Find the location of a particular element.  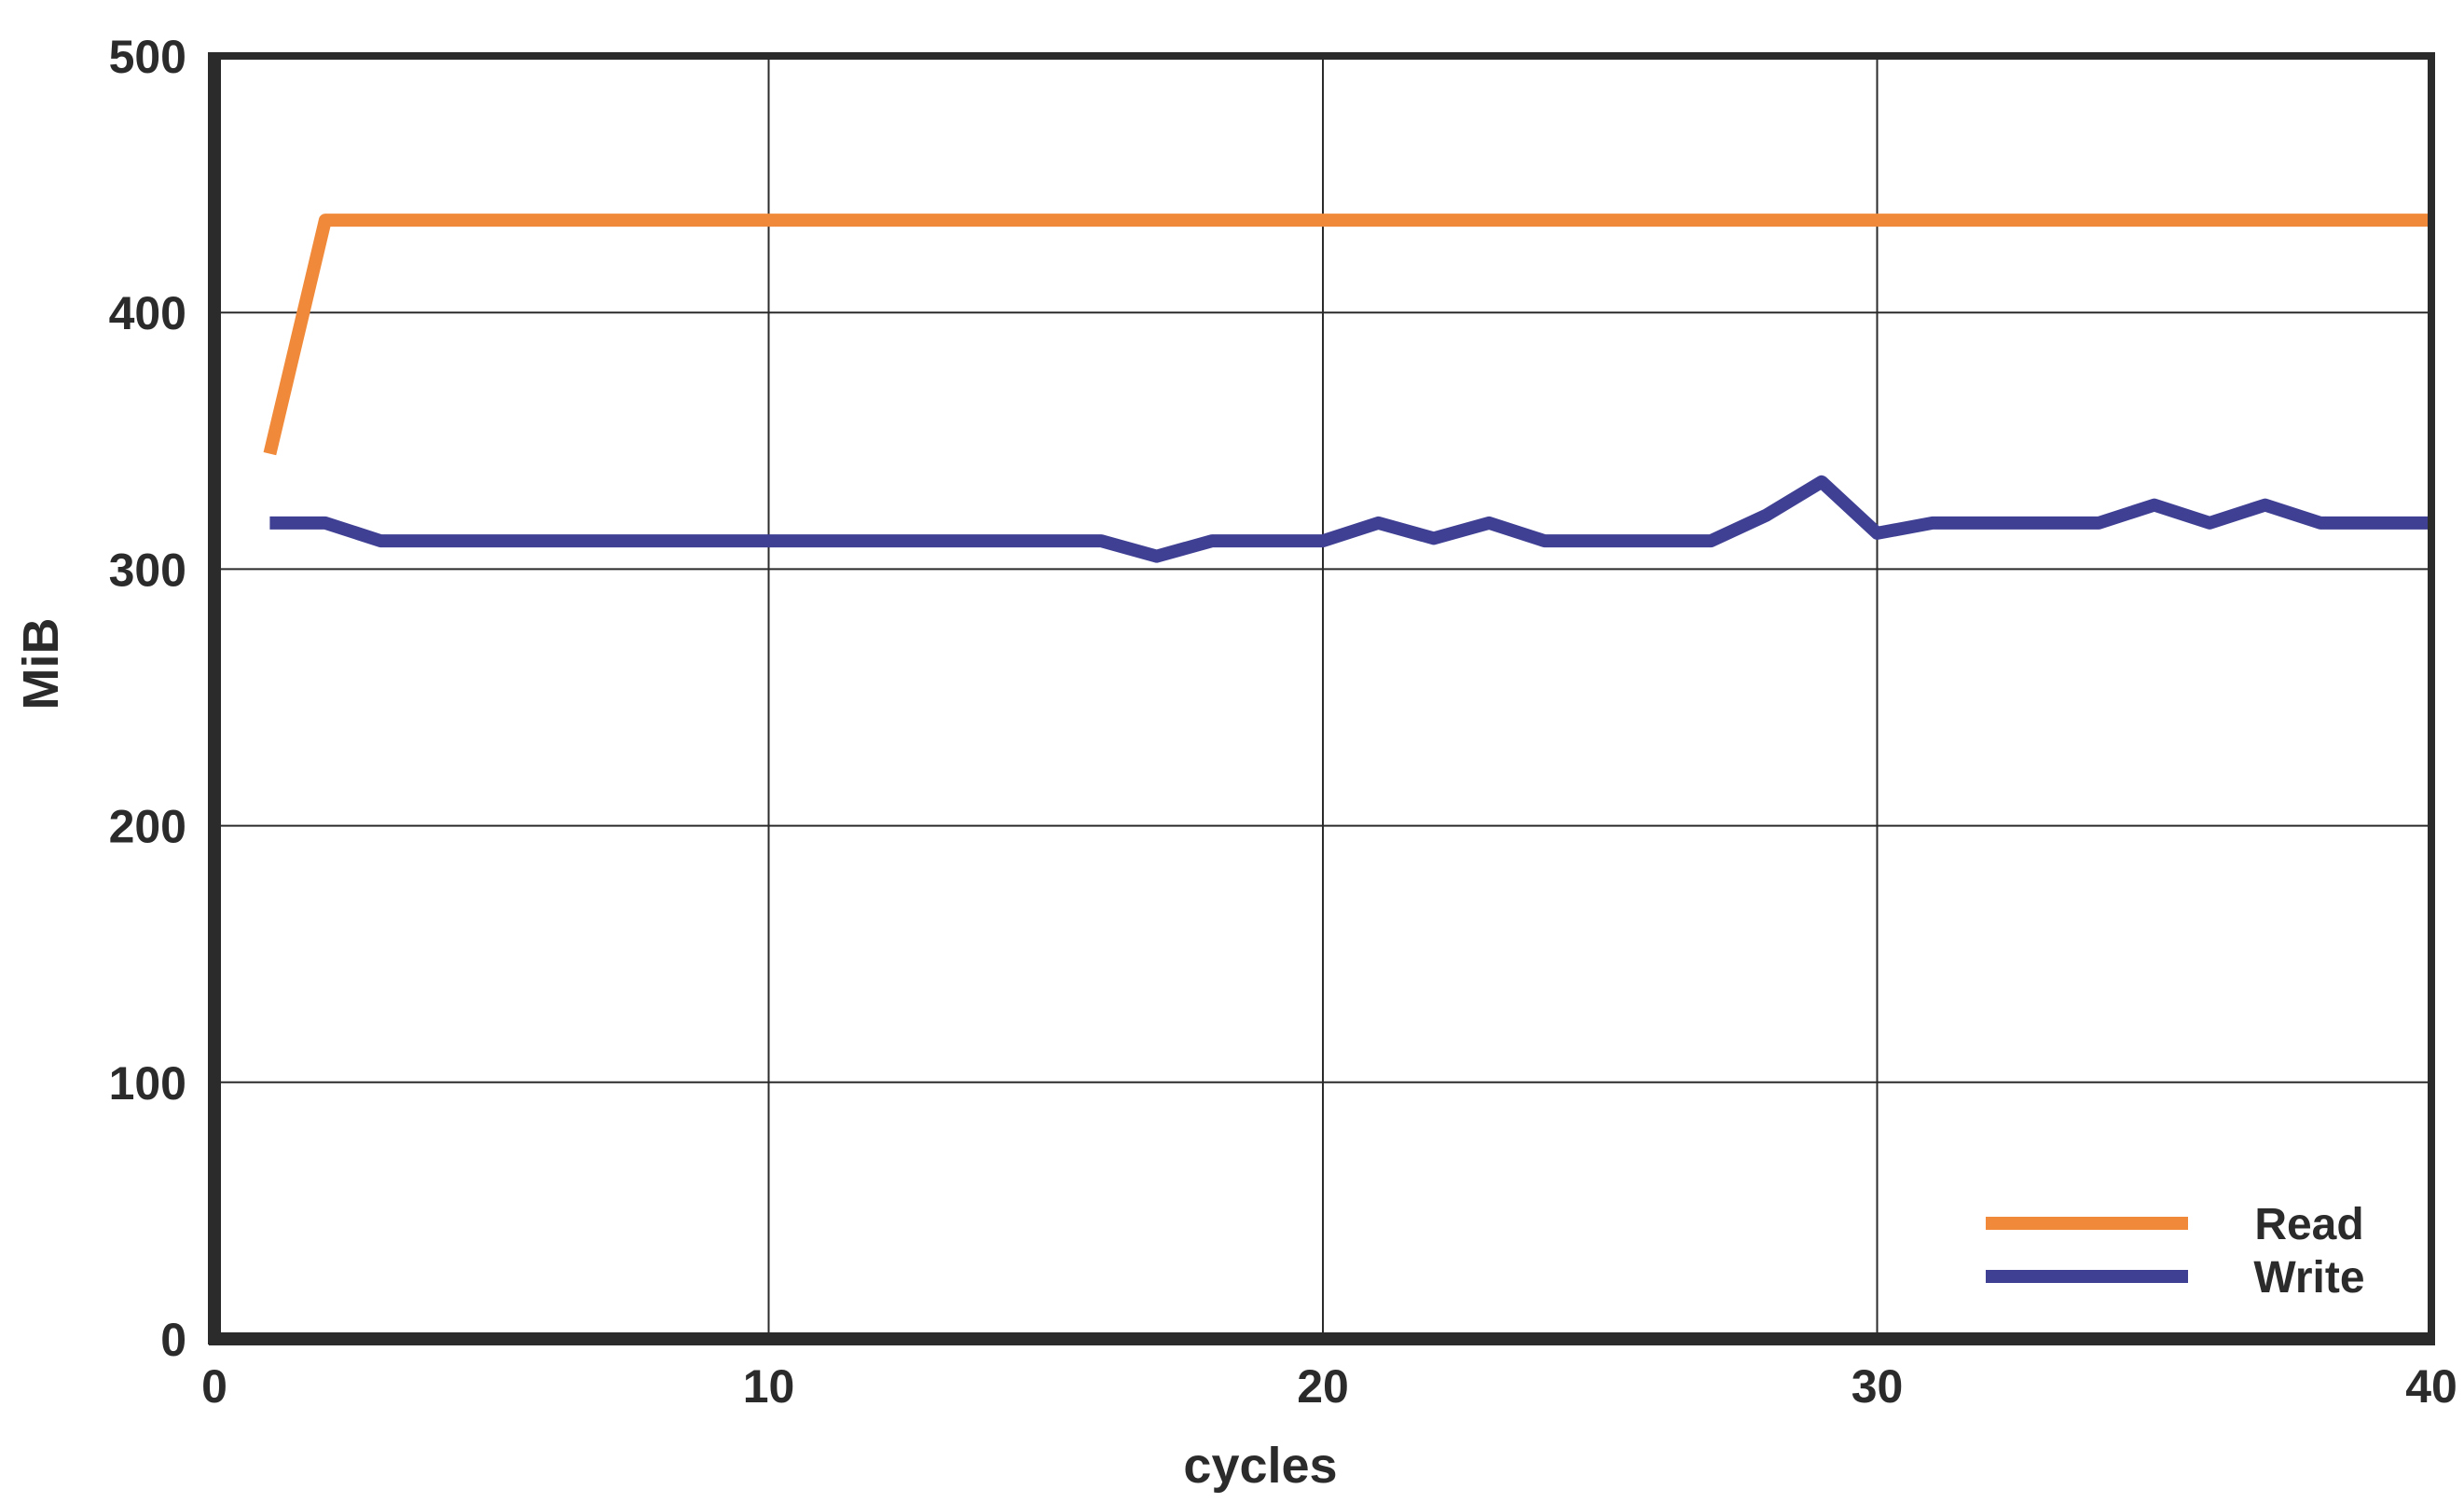

y-axis-title: MiB is located at coordinates (41, 664).